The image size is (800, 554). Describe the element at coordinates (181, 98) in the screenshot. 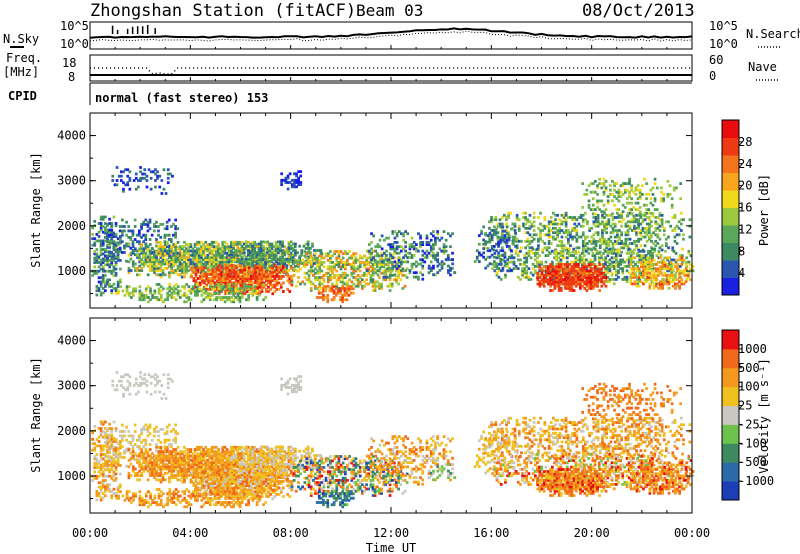

I see `cpid-text: normal (fast stereo) 153` at that location.